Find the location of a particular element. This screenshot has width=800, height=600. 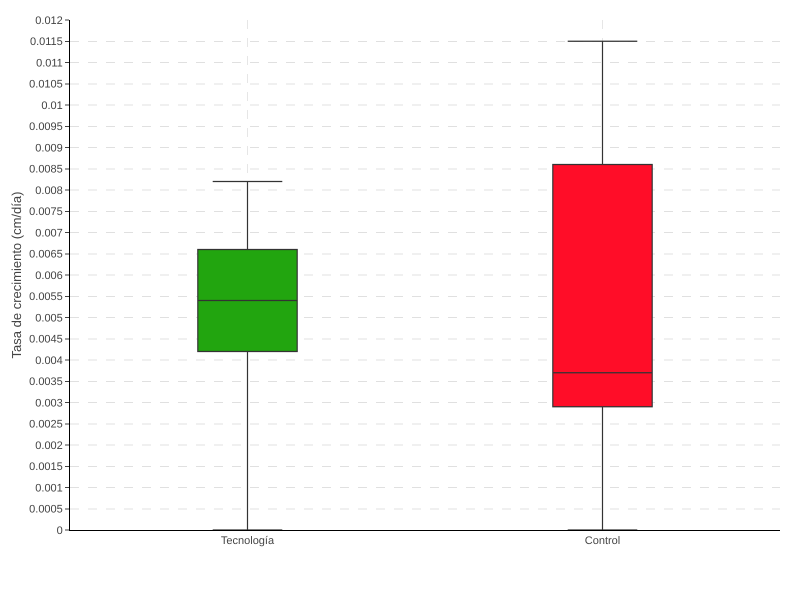

y-tick-label: 0.008 is located at coordinates (49, 190).